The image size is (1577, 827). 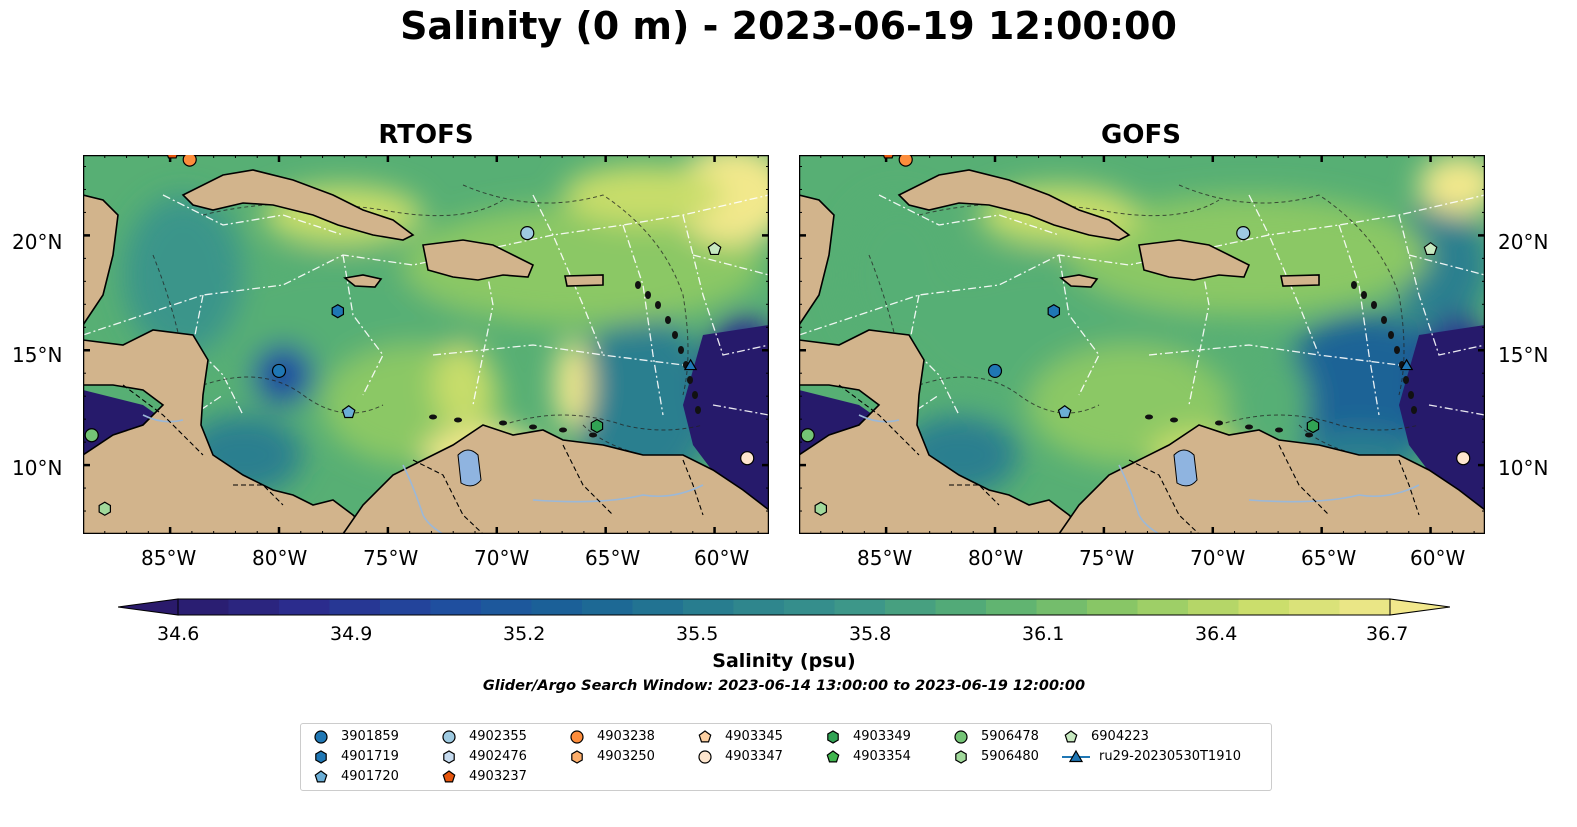 What do you see at coordinates (148, 607) in the screenshot?
I see `colorbar-extend-low` at bounding box center [148, 607].